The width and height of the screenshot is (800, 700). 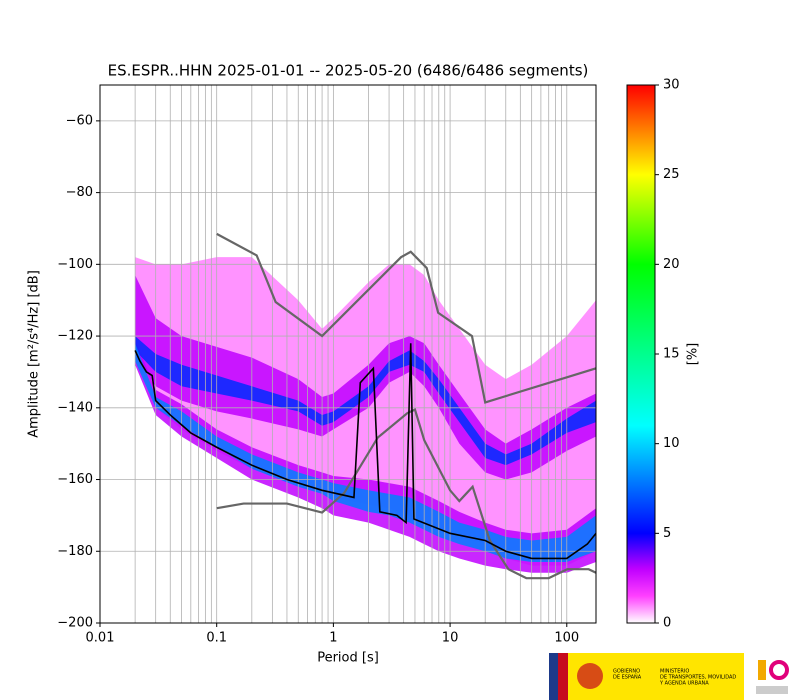 I want to click on logo-text: DE TRANSPORTES, MOVILIDAD, so click(x=698, y=678).